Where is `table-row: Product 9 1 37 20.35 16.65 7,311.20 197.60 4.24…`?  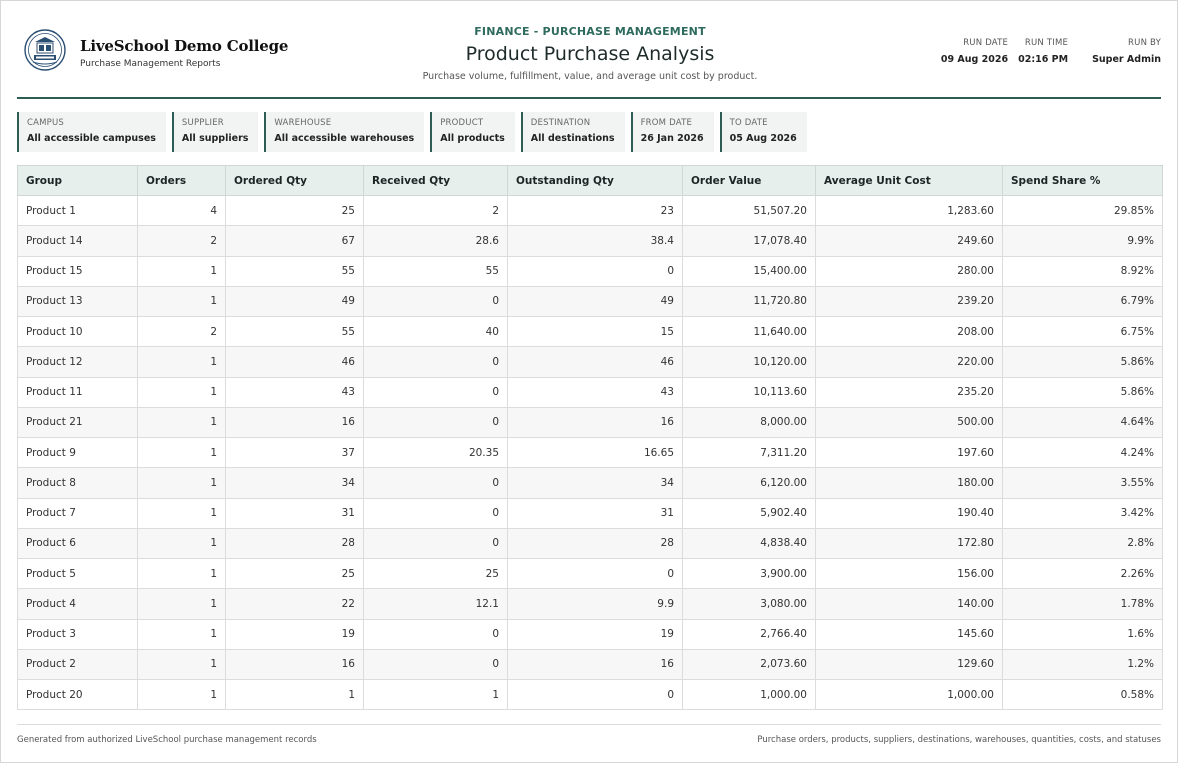 table-row: Product 9 1 37 20.35 16.65 7,311.20 197.60 4.24… is located at coordinates (590, 452).